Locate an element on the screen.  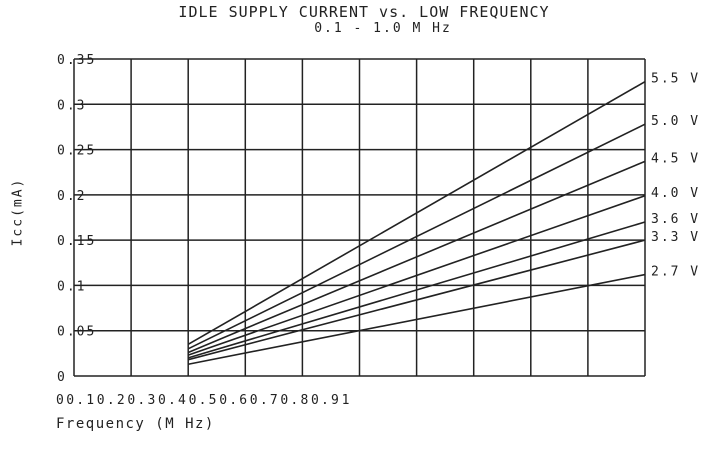
x-tick-label: 0.1 is located at coordinates (81, 400).